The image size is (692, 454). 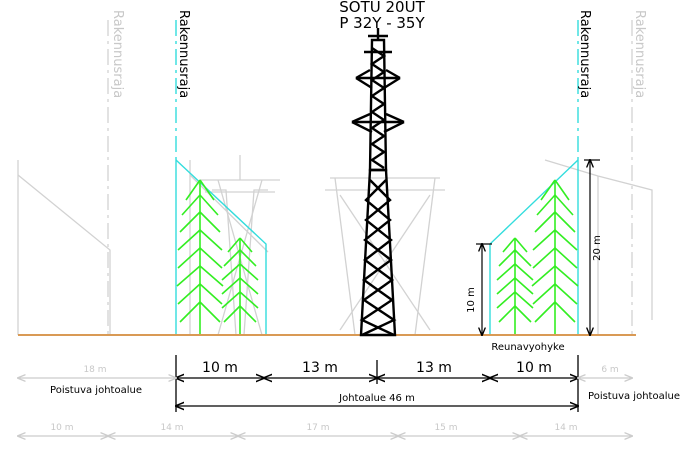 What do you see at coordinates (378, 182) in the screenshot?
I see `transmission-tower` at bounding box center [378, 182].